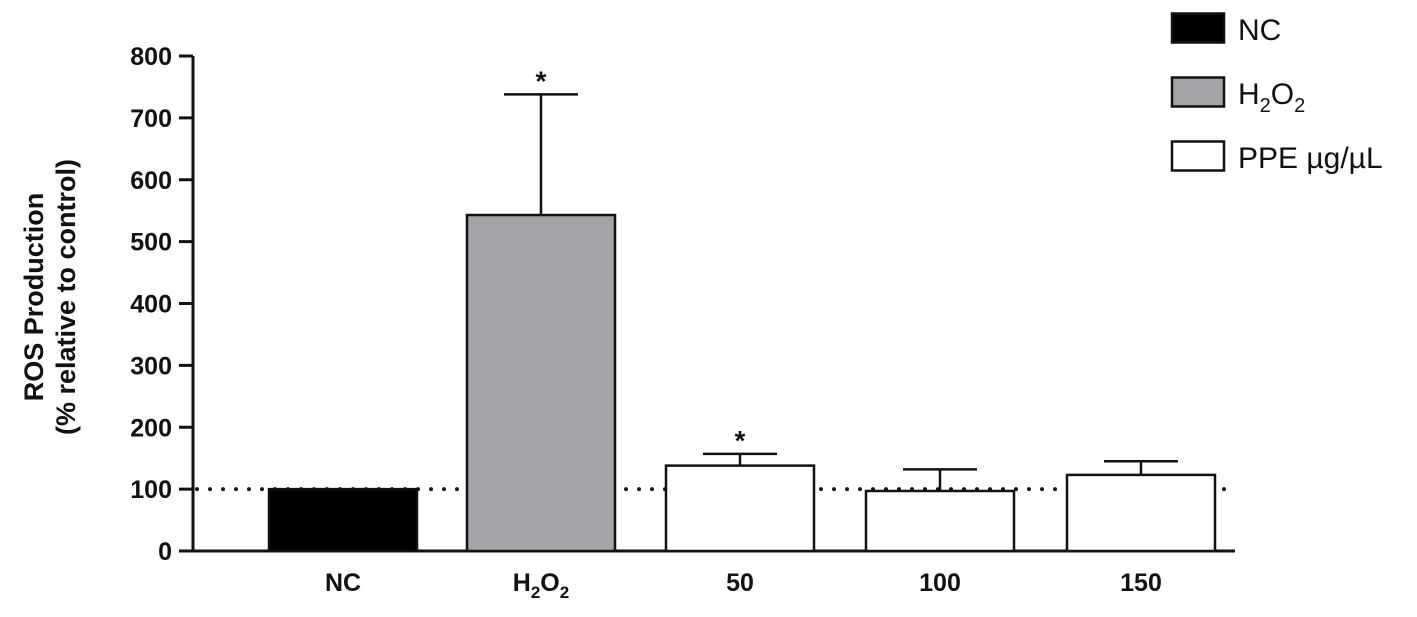  What do you see at coordinates (151, 181) in the screenshot?
I see `y-tick-label-600: 600` at bounding box center [151, 181].